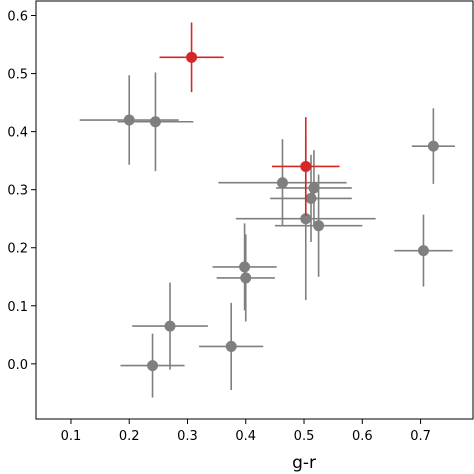  Describe the element at coordinates (304, 436) in the screenshot. I see `x-tick-label: 0.5` at that location.